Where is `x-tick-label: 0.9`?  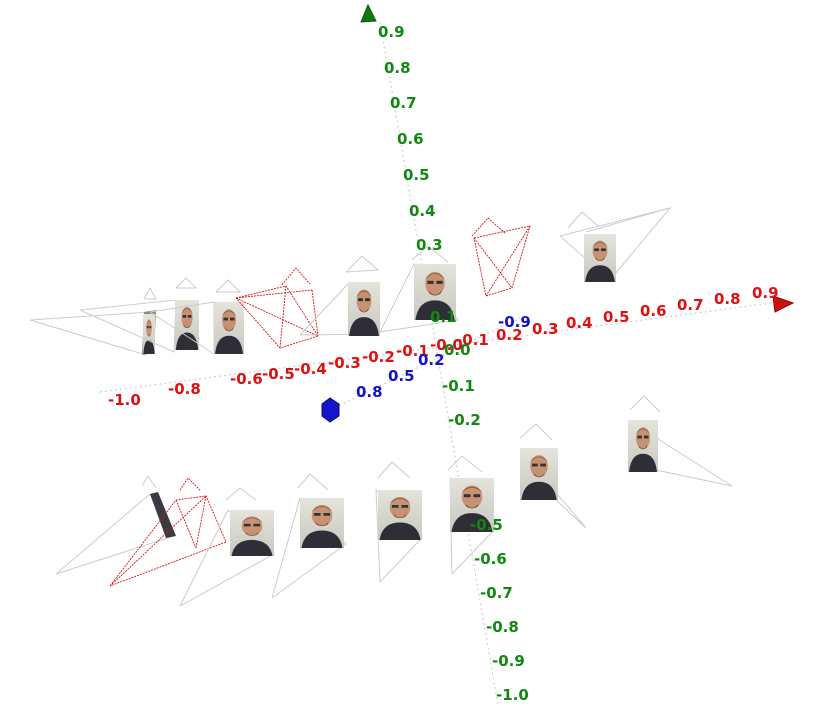
x-tick-label: 0.9 is located at coordinates (765, 293).